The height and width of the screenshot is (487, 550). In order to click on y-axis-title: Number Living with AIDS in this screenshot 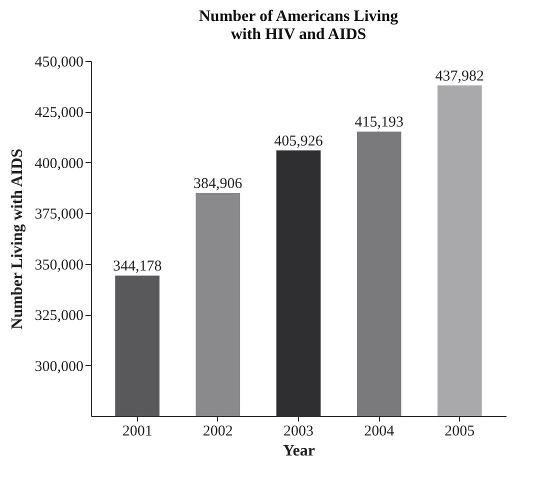, I will do `click(17, 239)`.